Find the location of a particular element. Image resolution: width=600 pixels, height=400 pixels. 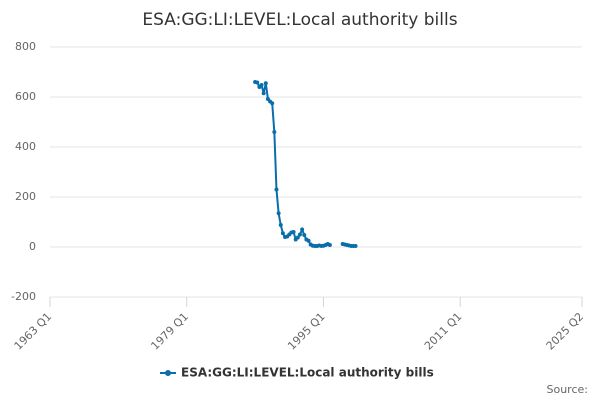

series-line is located at coordinates (305, 164).